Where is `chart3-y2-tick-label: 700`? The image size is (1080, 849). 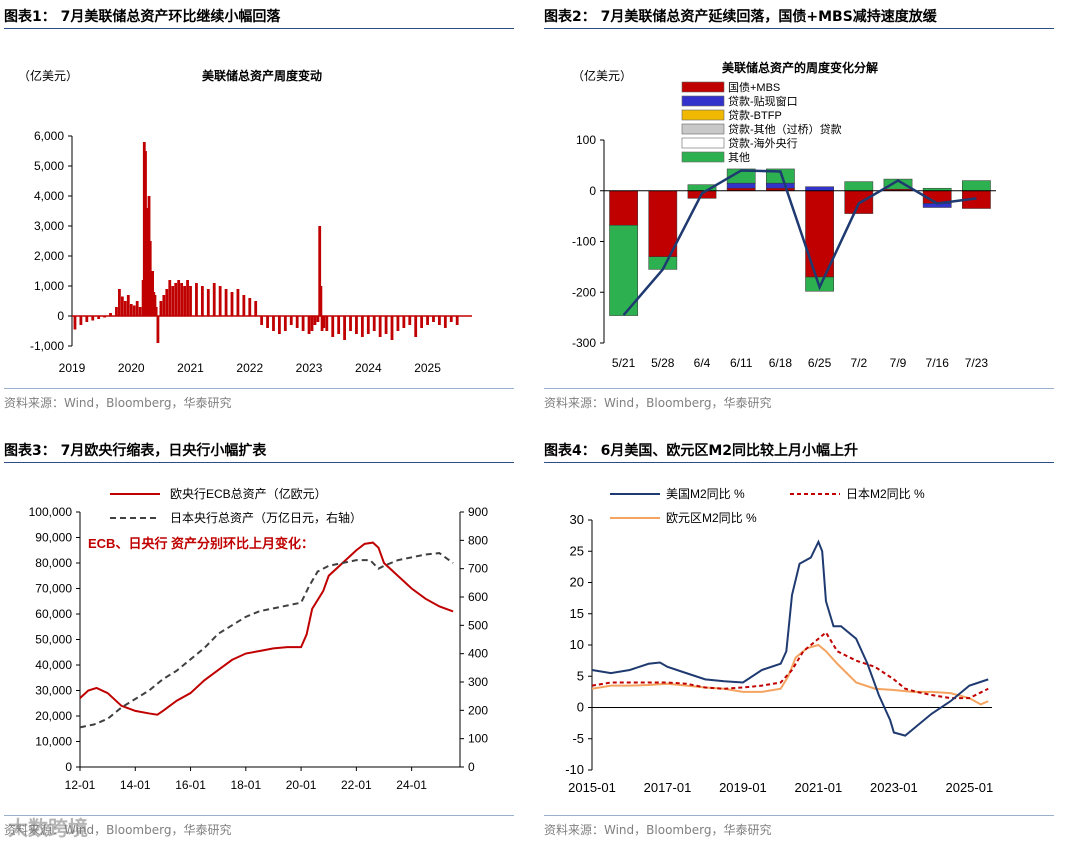 chart3-y2-tick-label: 700 is located at coordinates (478, 569).